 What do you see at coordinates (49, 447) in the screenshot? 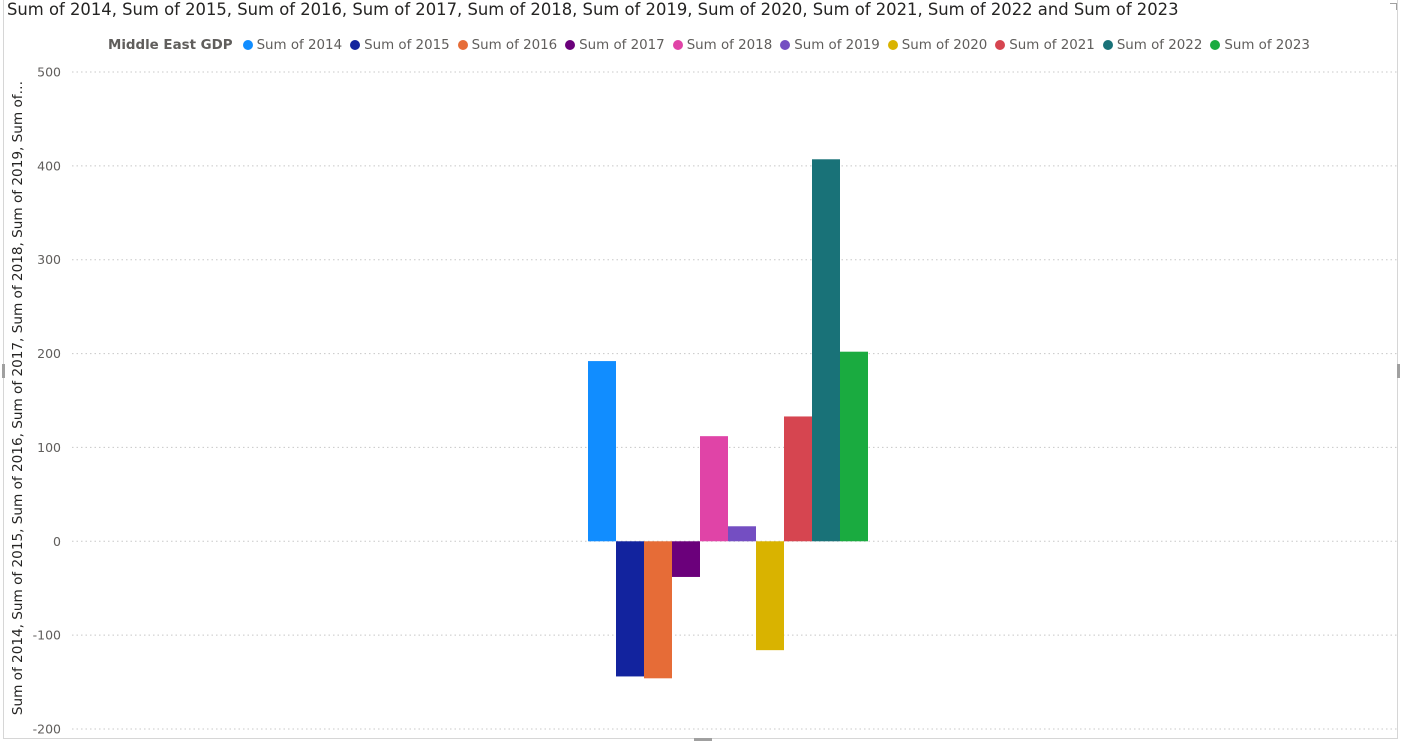
I see `y-tick-label: 100` at bounding box center [49, 447].